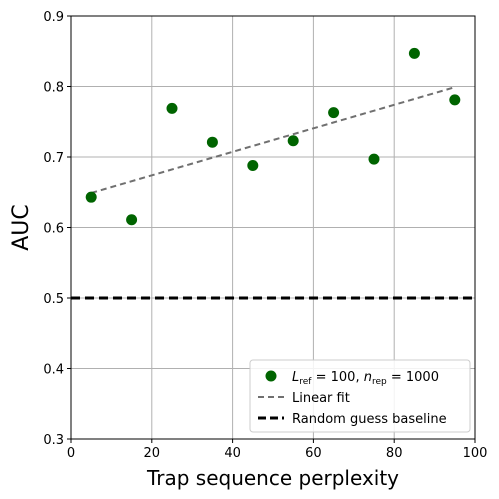 The height and width of the screenshot is (499, 499). I want to click on y-tick-label: 0.9, so click(53, 17).